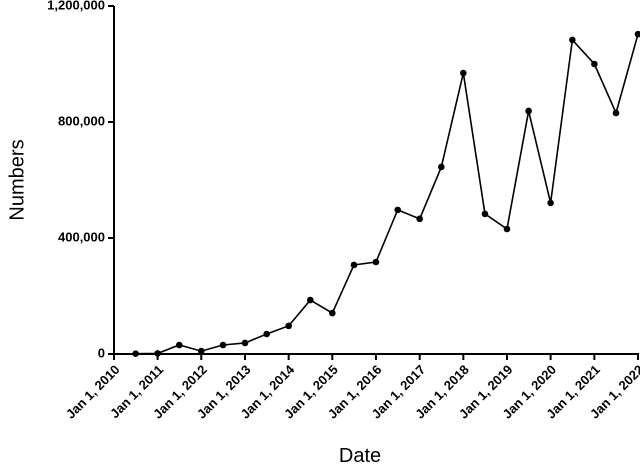 This screenshot has height=472, width=640. Describe the element at coordinates (101, 352) in the screenshot. I see `y-tick-label: 0` at that location.